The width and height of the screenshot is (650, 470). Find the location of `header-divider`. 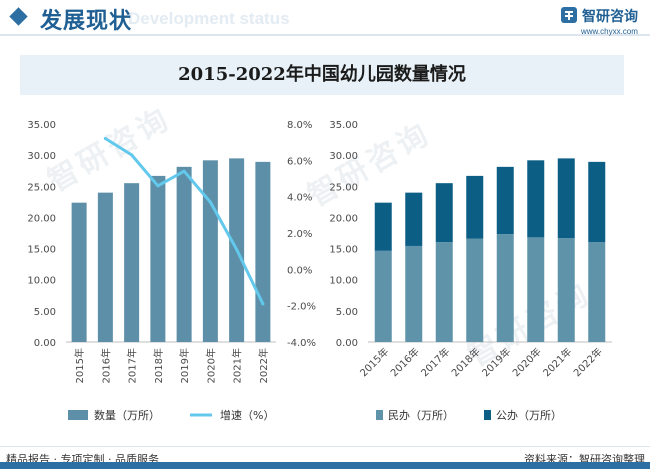

header-divider is located at coordinates (325, 35).